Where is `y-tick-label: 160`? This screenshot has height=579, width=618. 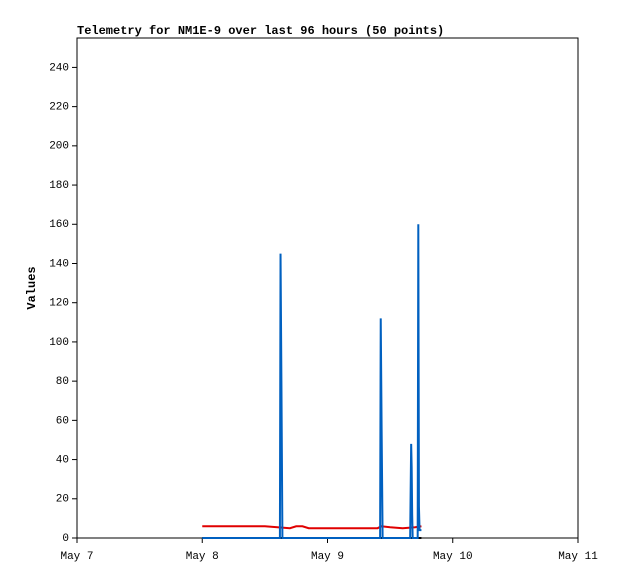 y-tick-label: 160 is located at coordinates (59, 225).